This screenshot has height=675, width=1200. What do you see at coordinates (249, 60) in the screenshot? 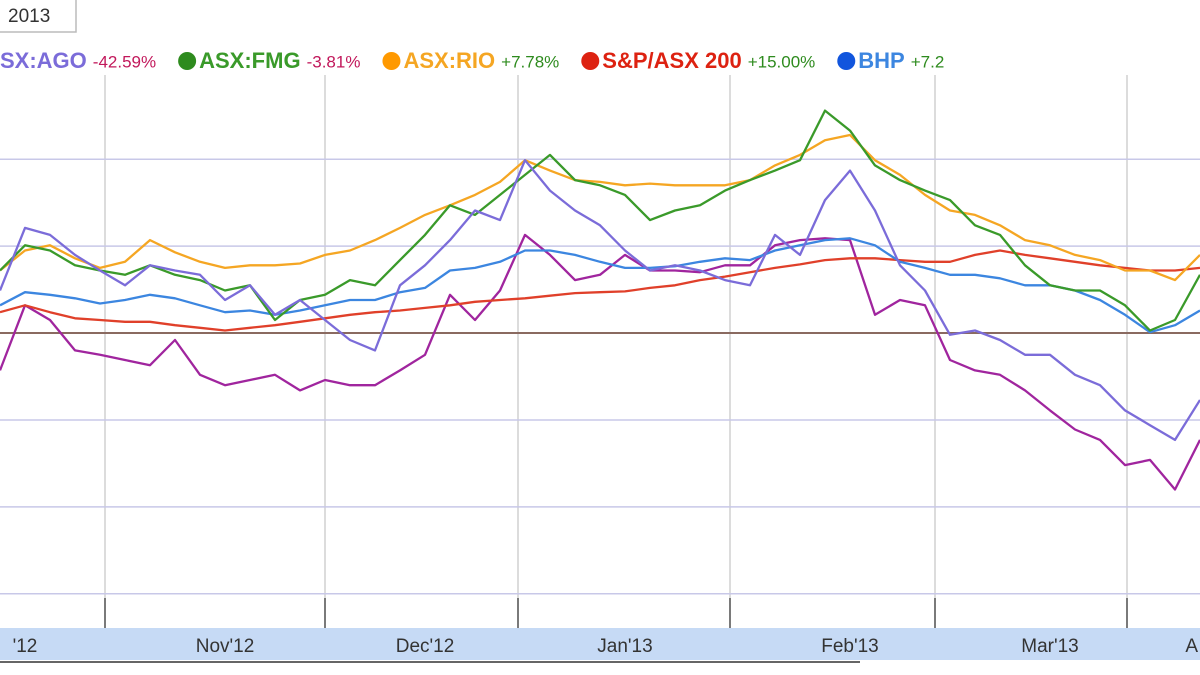
I see `legend-name: ASX:FMG` at bounding box center [249, 60].